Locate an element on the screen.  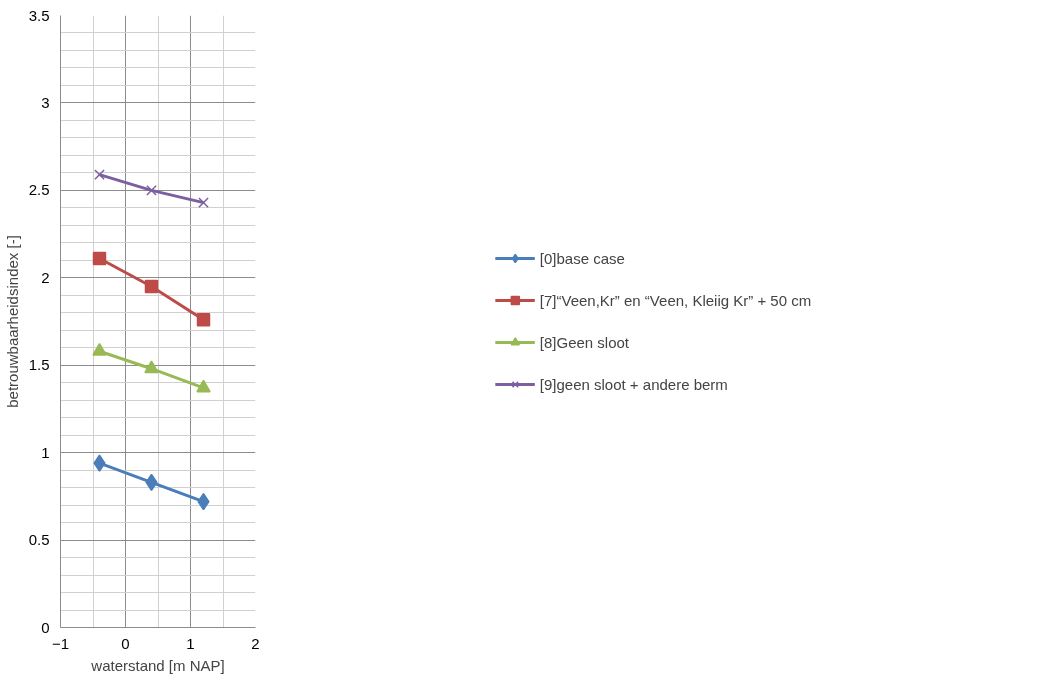
y-tick-label: 0.5 is located at coordinates (39, 540).